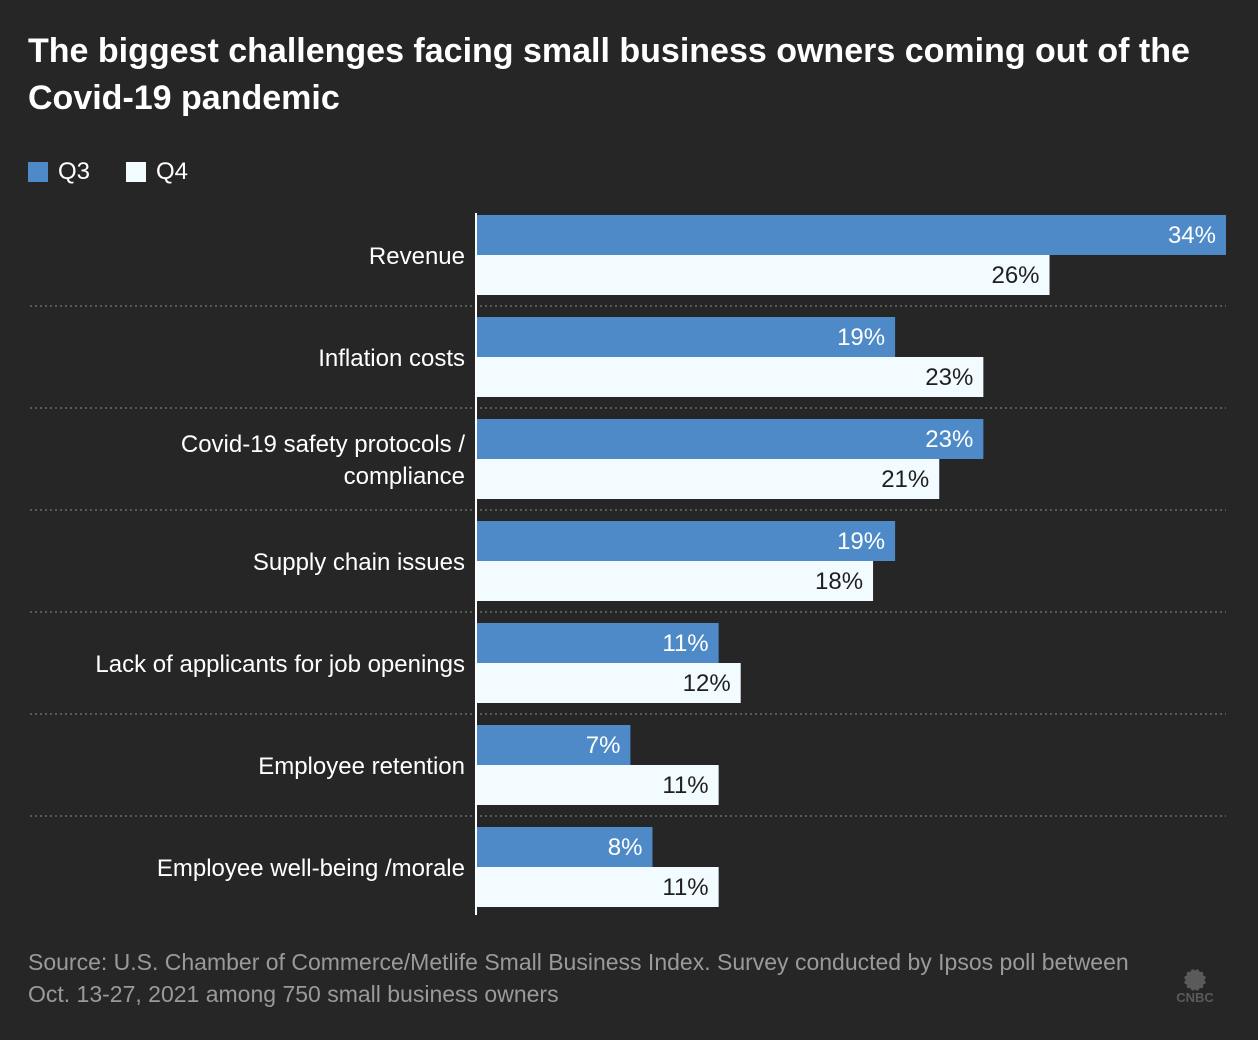 The image size is (1258, 1040). What do you see at coordinates (905, 479) in the screenshot?
I see `data-label-q4: 21%` at bounding box center [905, 479].